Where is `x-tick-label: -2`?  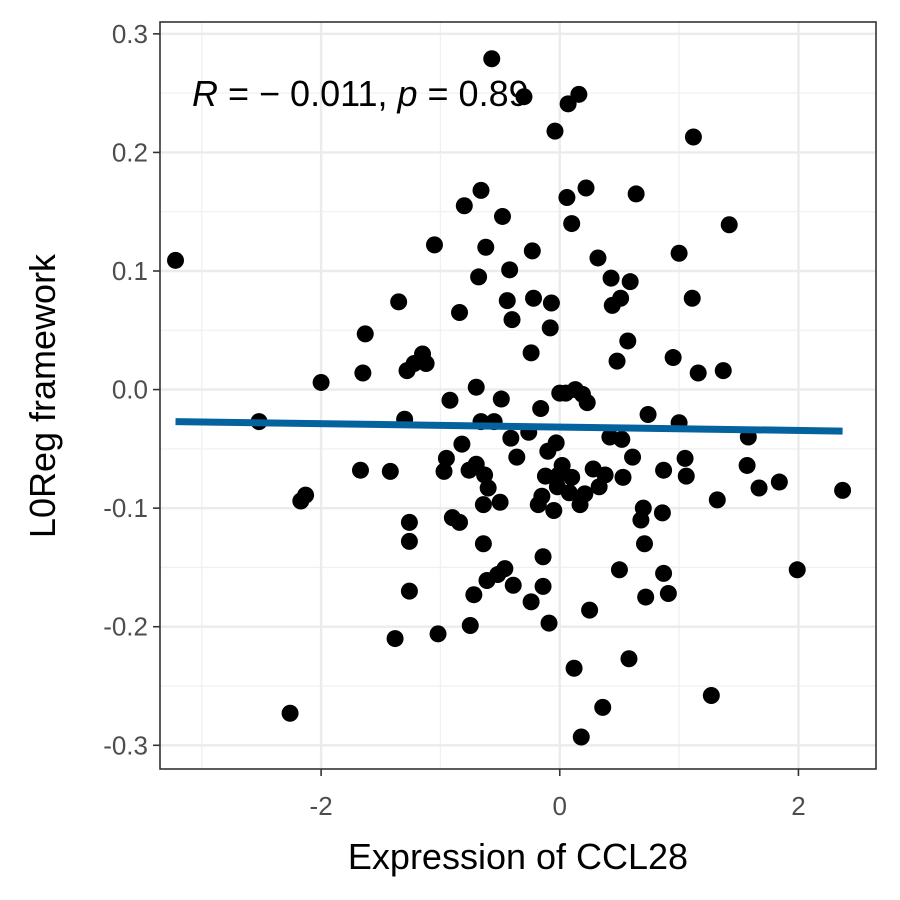 x-tick-label: -2 is located at coordinates (321, 806).